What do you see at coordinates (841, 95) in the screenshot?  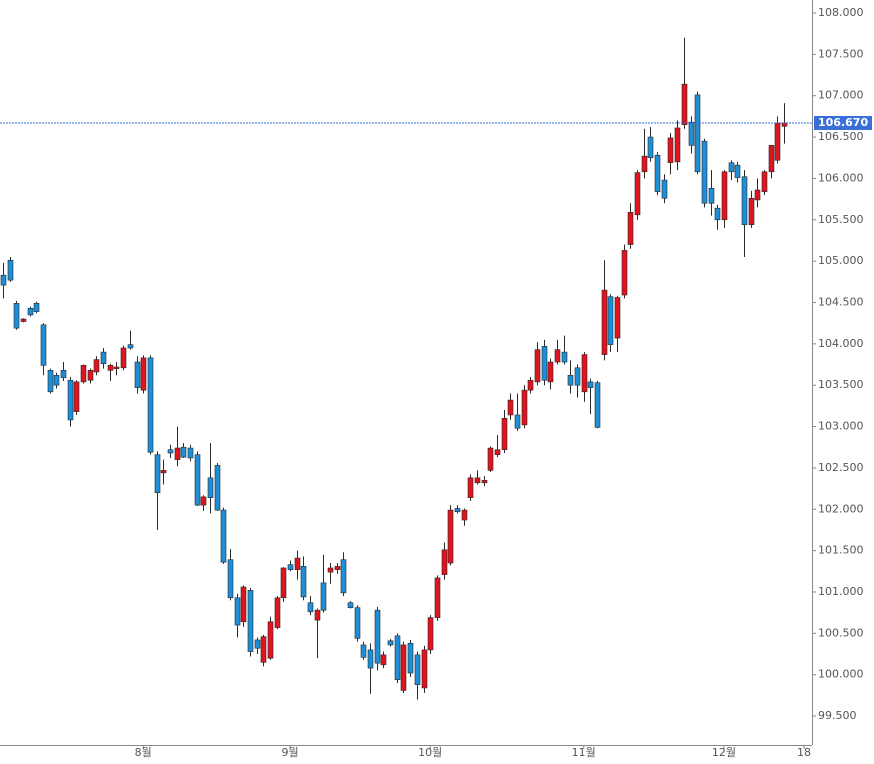 I see `y-tick-label: 107.000` at bounding box center [841, 95].